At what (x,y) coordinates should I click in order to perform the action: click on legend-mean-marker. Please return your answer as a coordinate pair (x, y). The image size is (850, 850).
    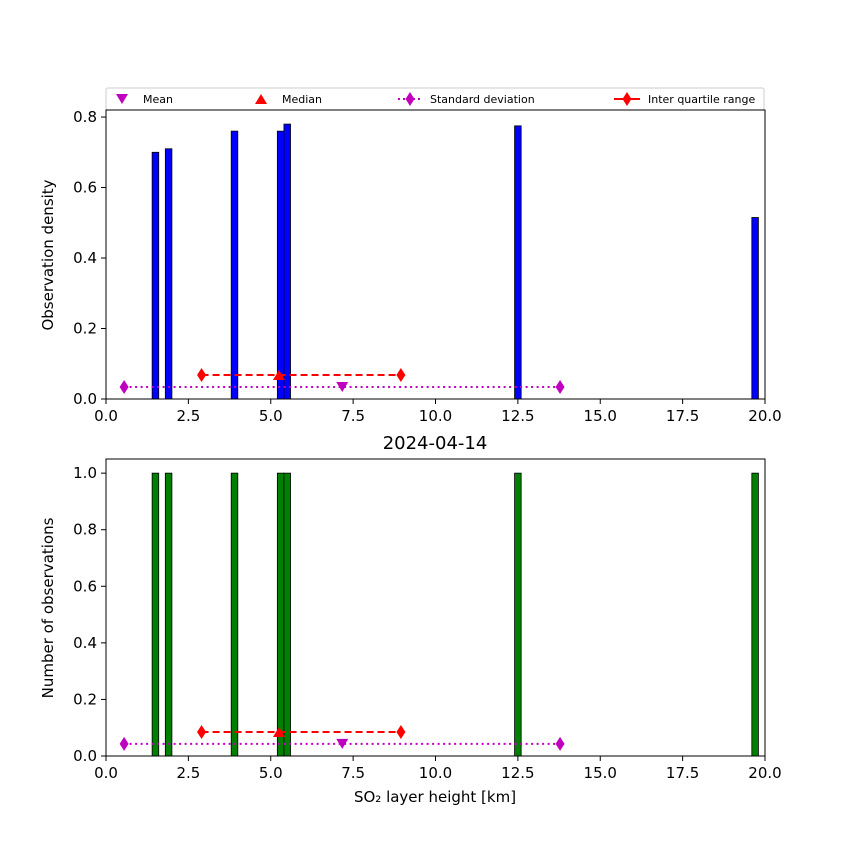
    Looking at the image, I should click on (122, 99).